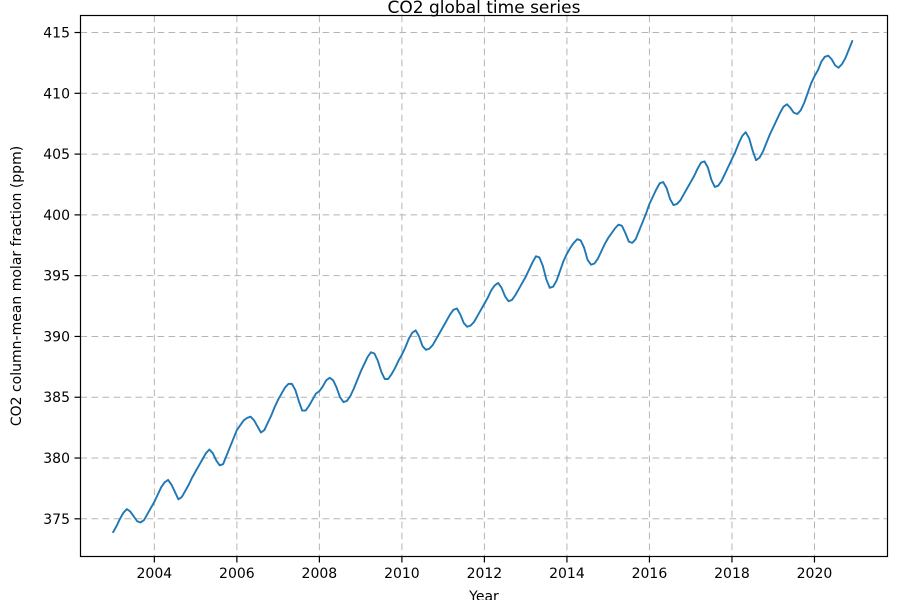 The image size is (900, 600). Describe the element at coordinates (484, 9) in the screenshot. I see `chart-title: CO2 global time series` at that location.